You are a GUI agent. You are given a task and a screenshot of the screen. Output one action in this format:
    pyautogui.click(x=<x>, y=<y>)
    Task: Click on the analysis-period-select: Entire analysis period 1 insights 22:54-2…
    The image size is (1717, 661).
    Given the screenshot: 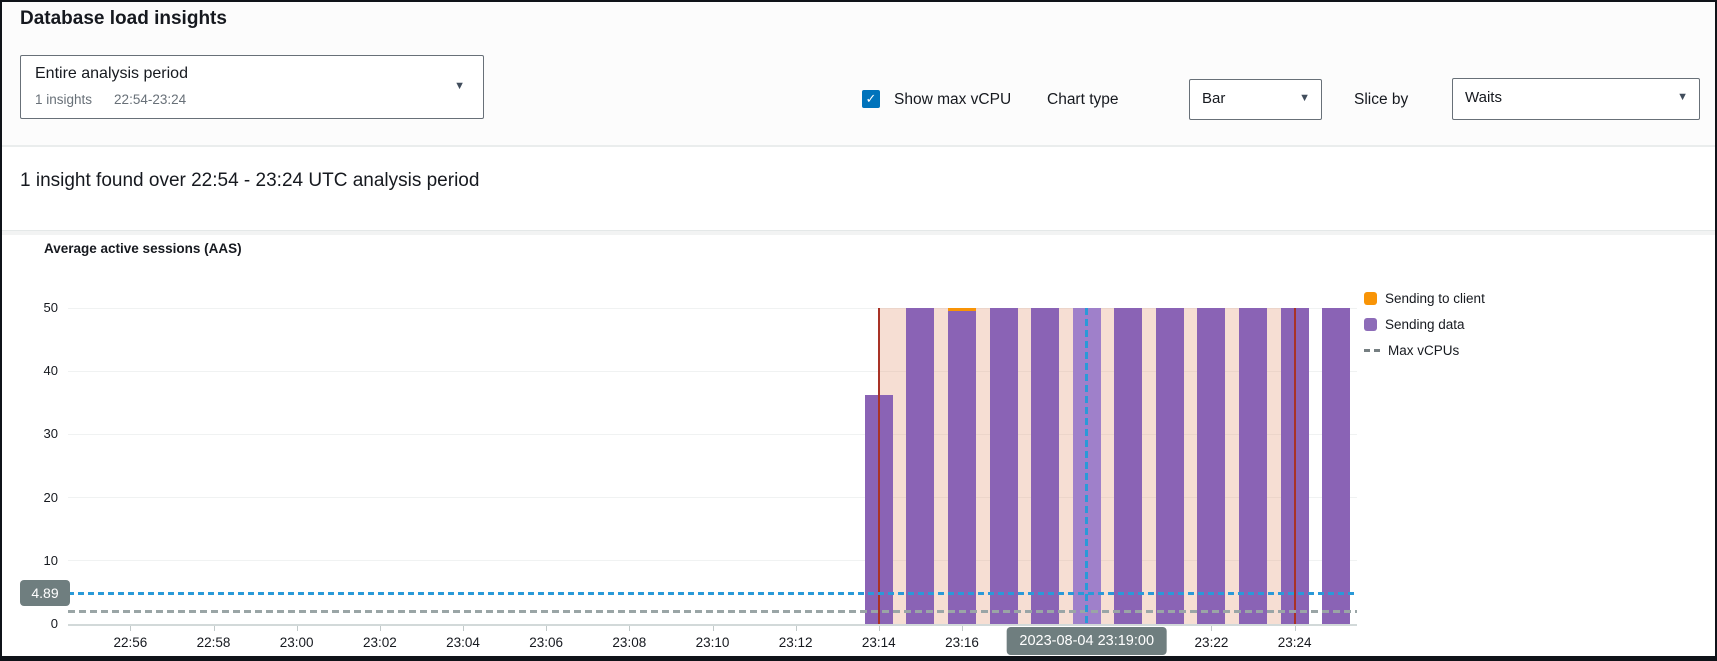 What is the action you would take?
    pyautogui.click(x=252, y=87)
    